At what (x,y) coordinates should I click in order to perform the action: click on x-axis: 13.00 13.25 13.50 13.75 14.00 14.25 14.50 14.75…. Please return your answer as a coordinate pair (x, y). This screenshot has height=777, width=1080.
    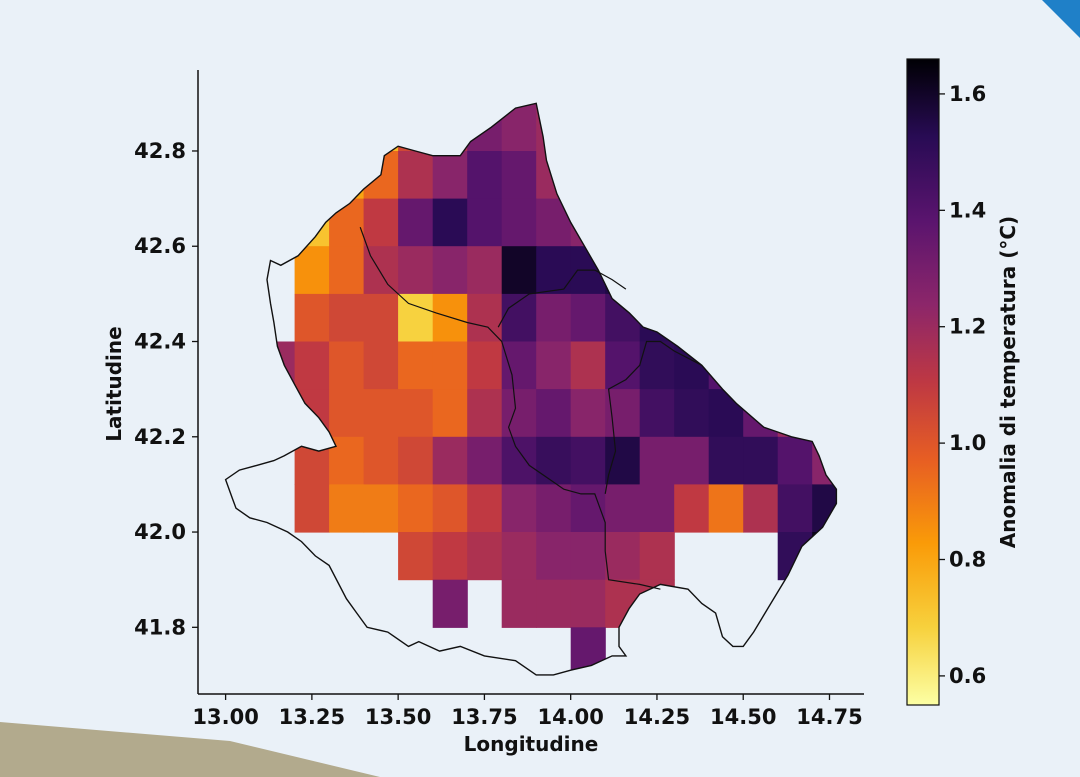
    Looking at the image, I should click on (528, 724).